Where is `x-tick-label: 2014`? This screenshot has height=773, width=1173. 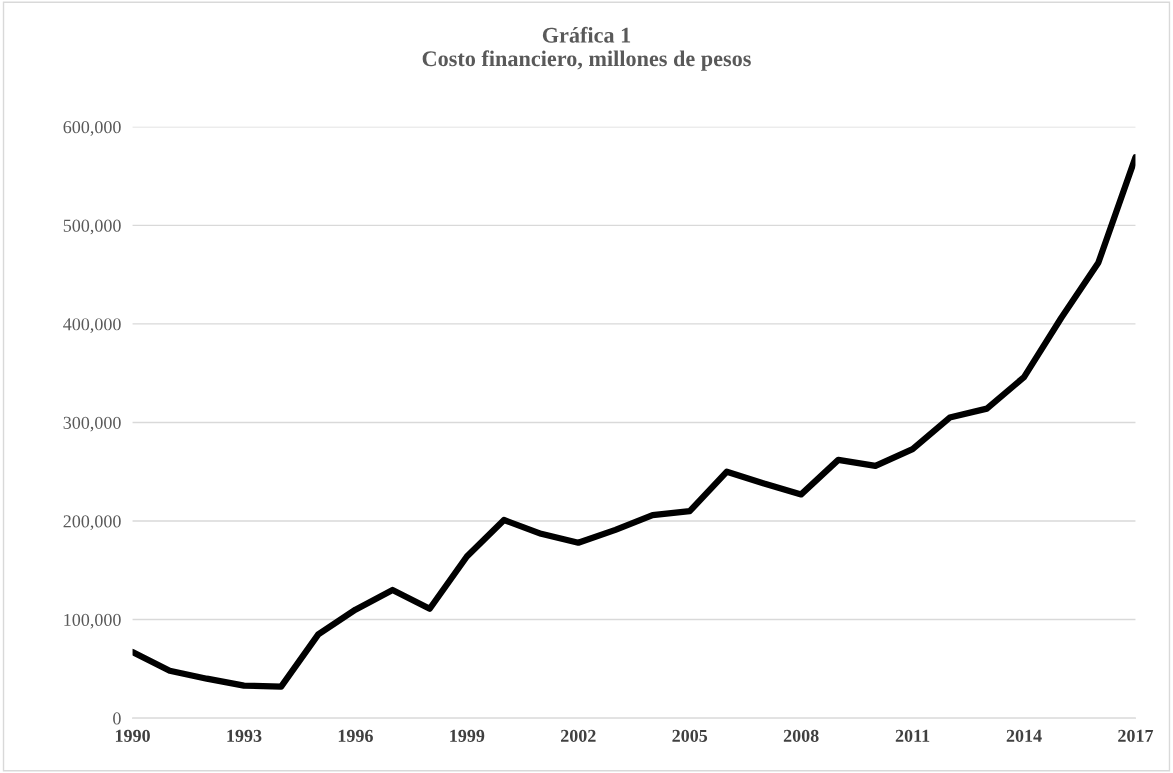 x-tick-label: 2014 is located at coordinates (1024, 735).